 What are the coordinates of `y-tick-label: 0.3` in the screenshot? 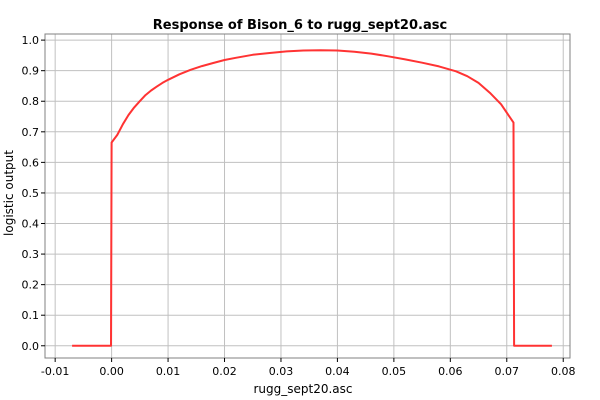 It's located at (31, 254).